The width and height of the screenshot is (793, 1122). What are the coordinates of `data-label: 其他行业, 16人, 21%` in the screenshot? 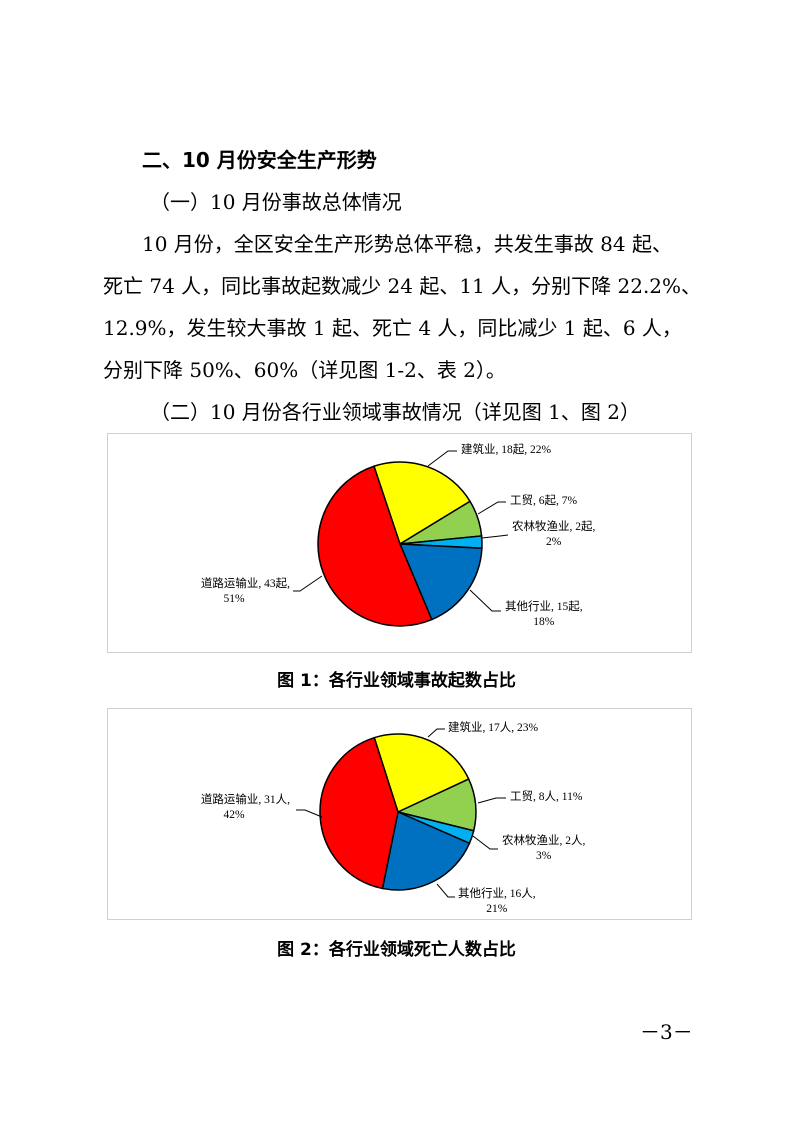 It's located at (497, 902).